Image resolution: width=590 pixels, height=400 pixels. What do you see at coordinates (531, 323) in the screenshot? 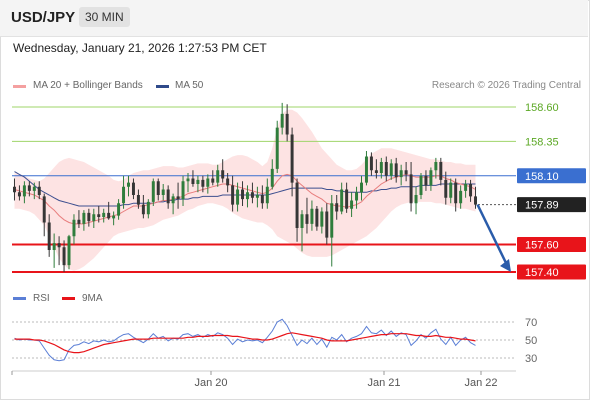
I see `rsi-tick-label: 70` at bounding box center [531, 323].